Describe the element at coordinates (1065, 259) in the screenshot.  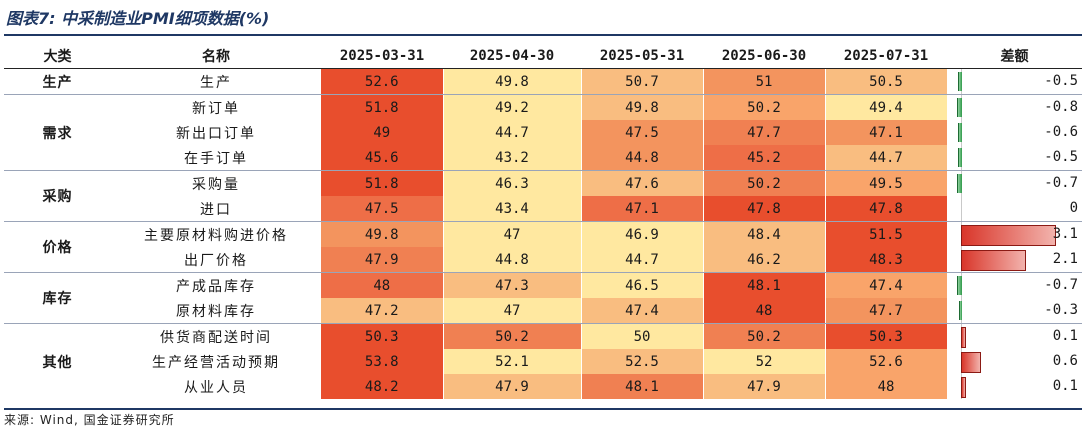
I see `diff-value: 2.1` at that location.